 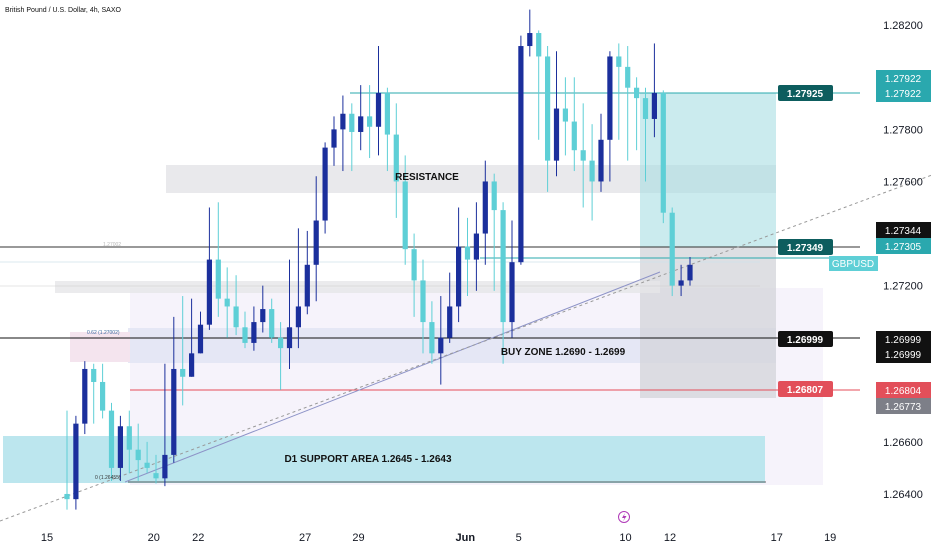 What do you see at coordinates (438, 538) in the screenshot?
I see `x-axis: 15 20 22 27 29 Jun 5 10 12 17 19` at bounding box center [438, 538].